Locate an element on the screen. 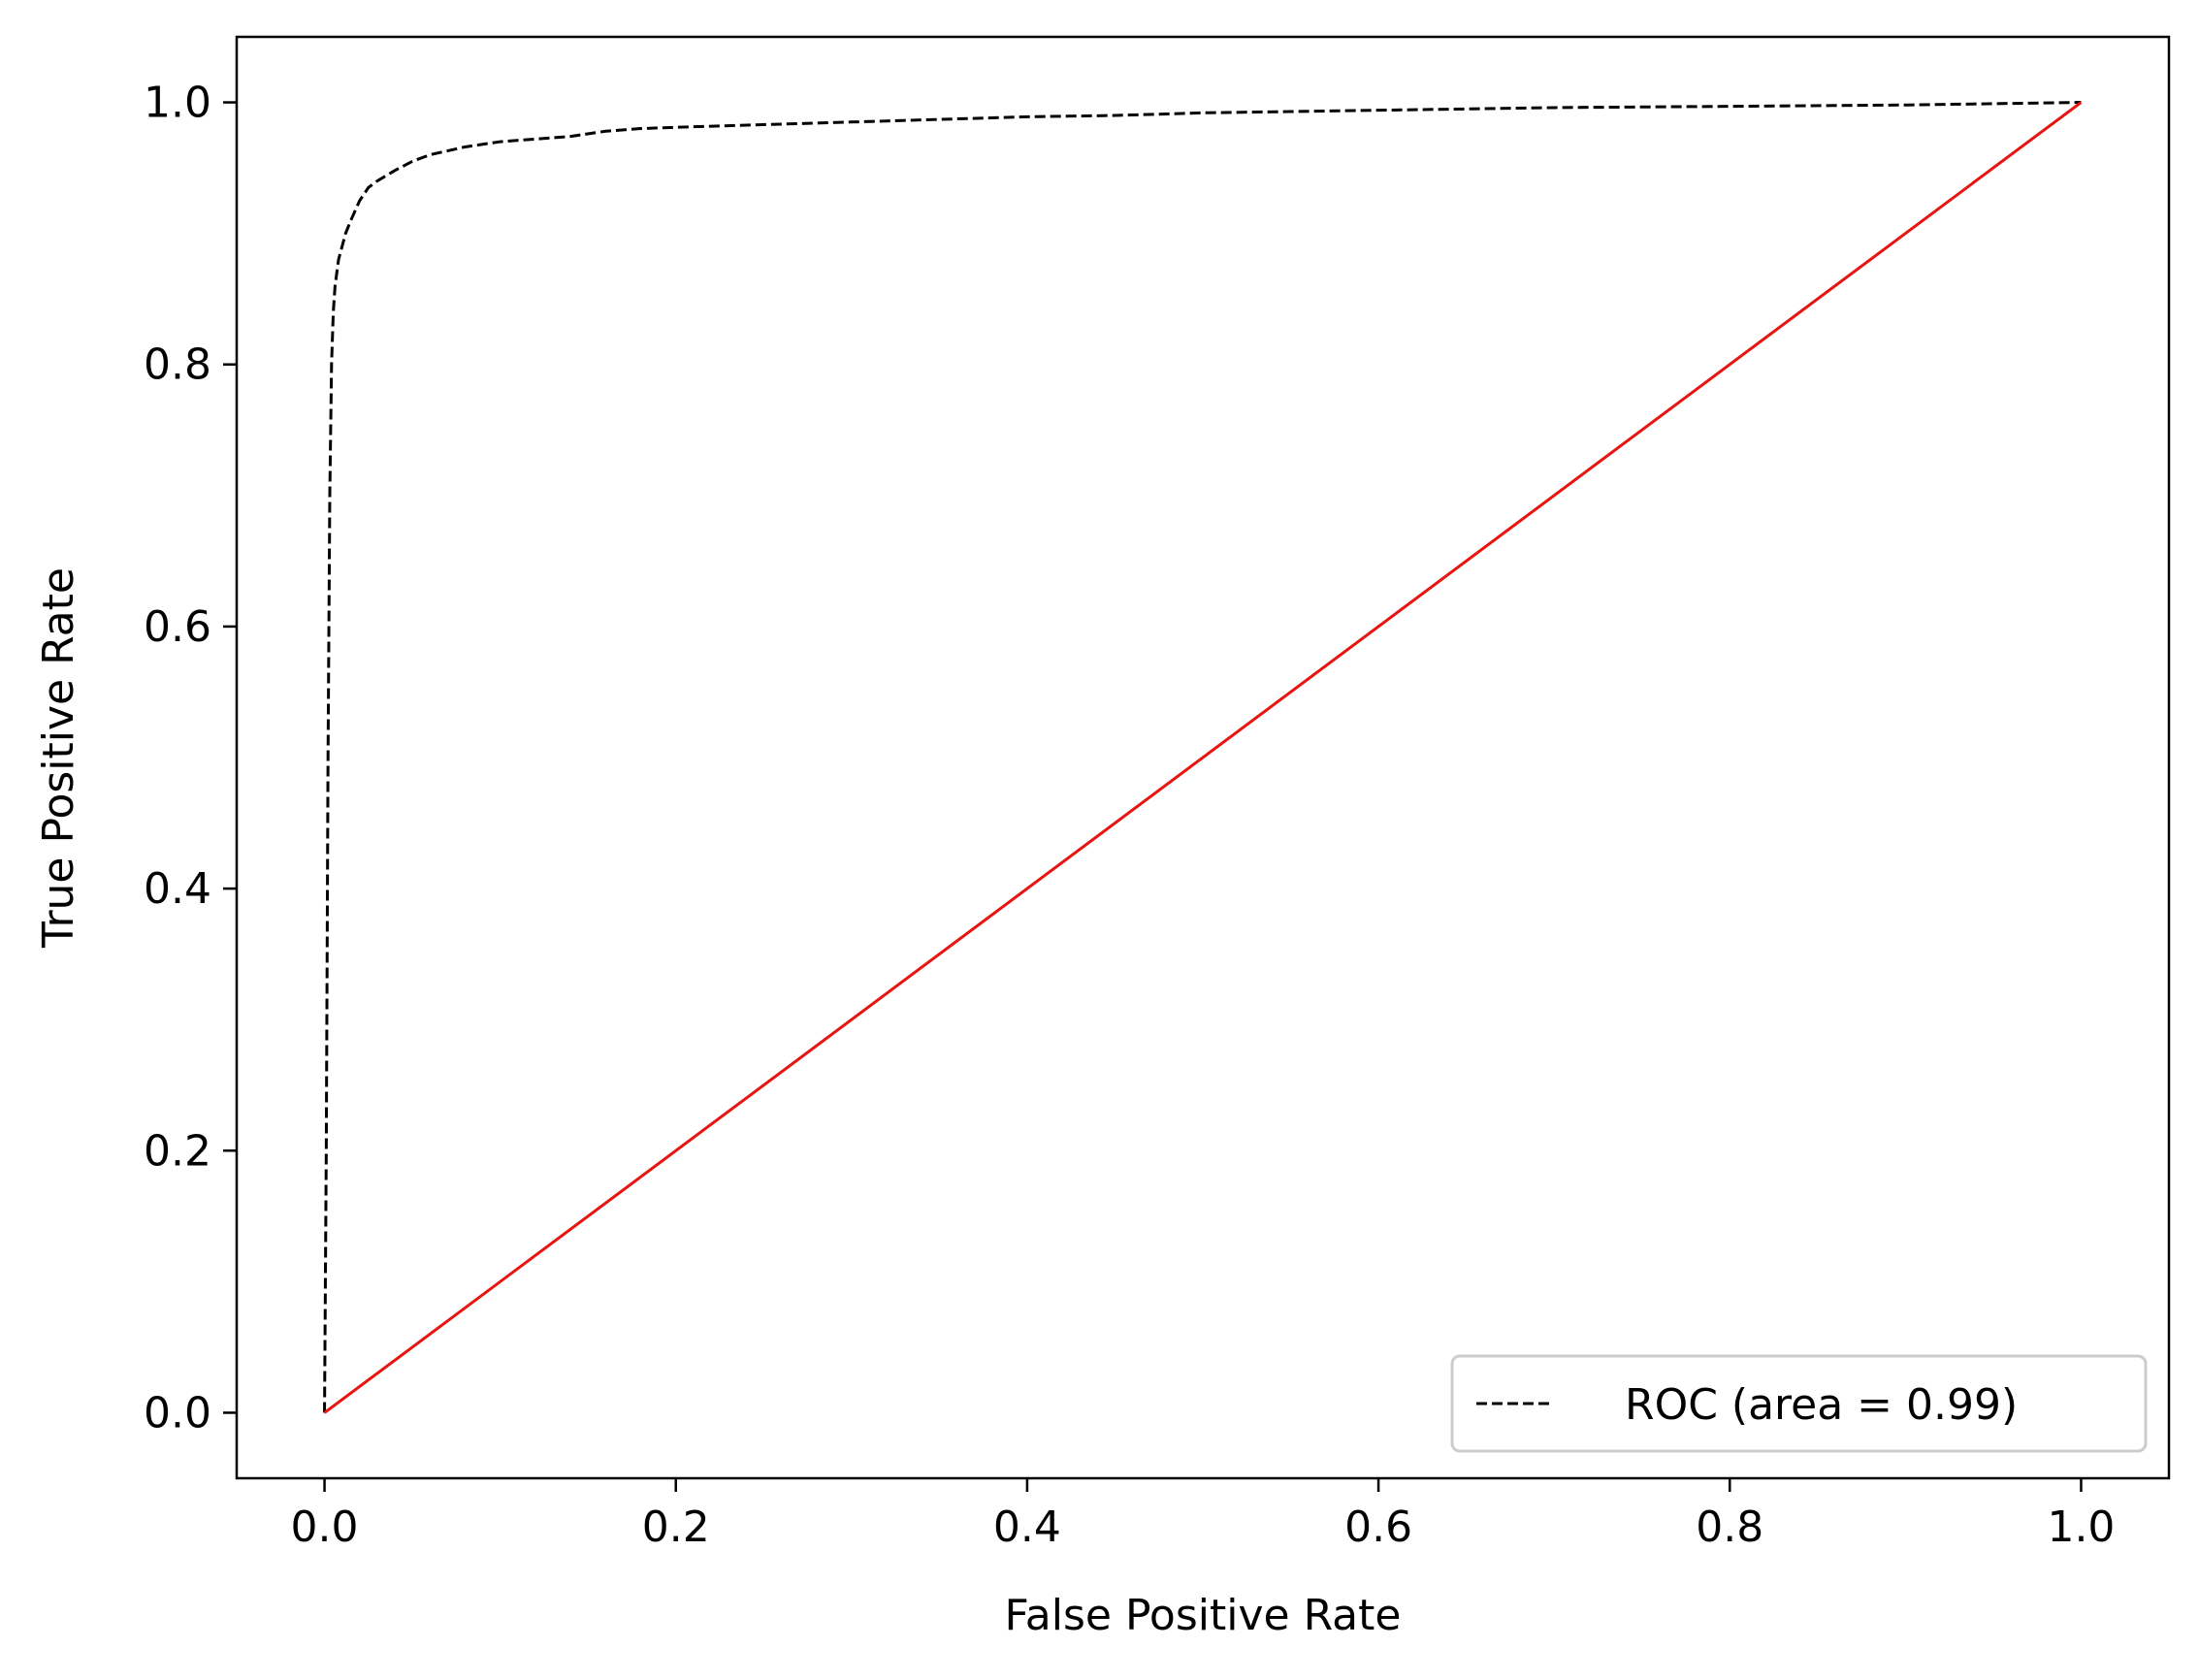 The height and width of the screenshot is (1680, 2199). y-tick-label: 0.4 is located at coordinates (178, 889).